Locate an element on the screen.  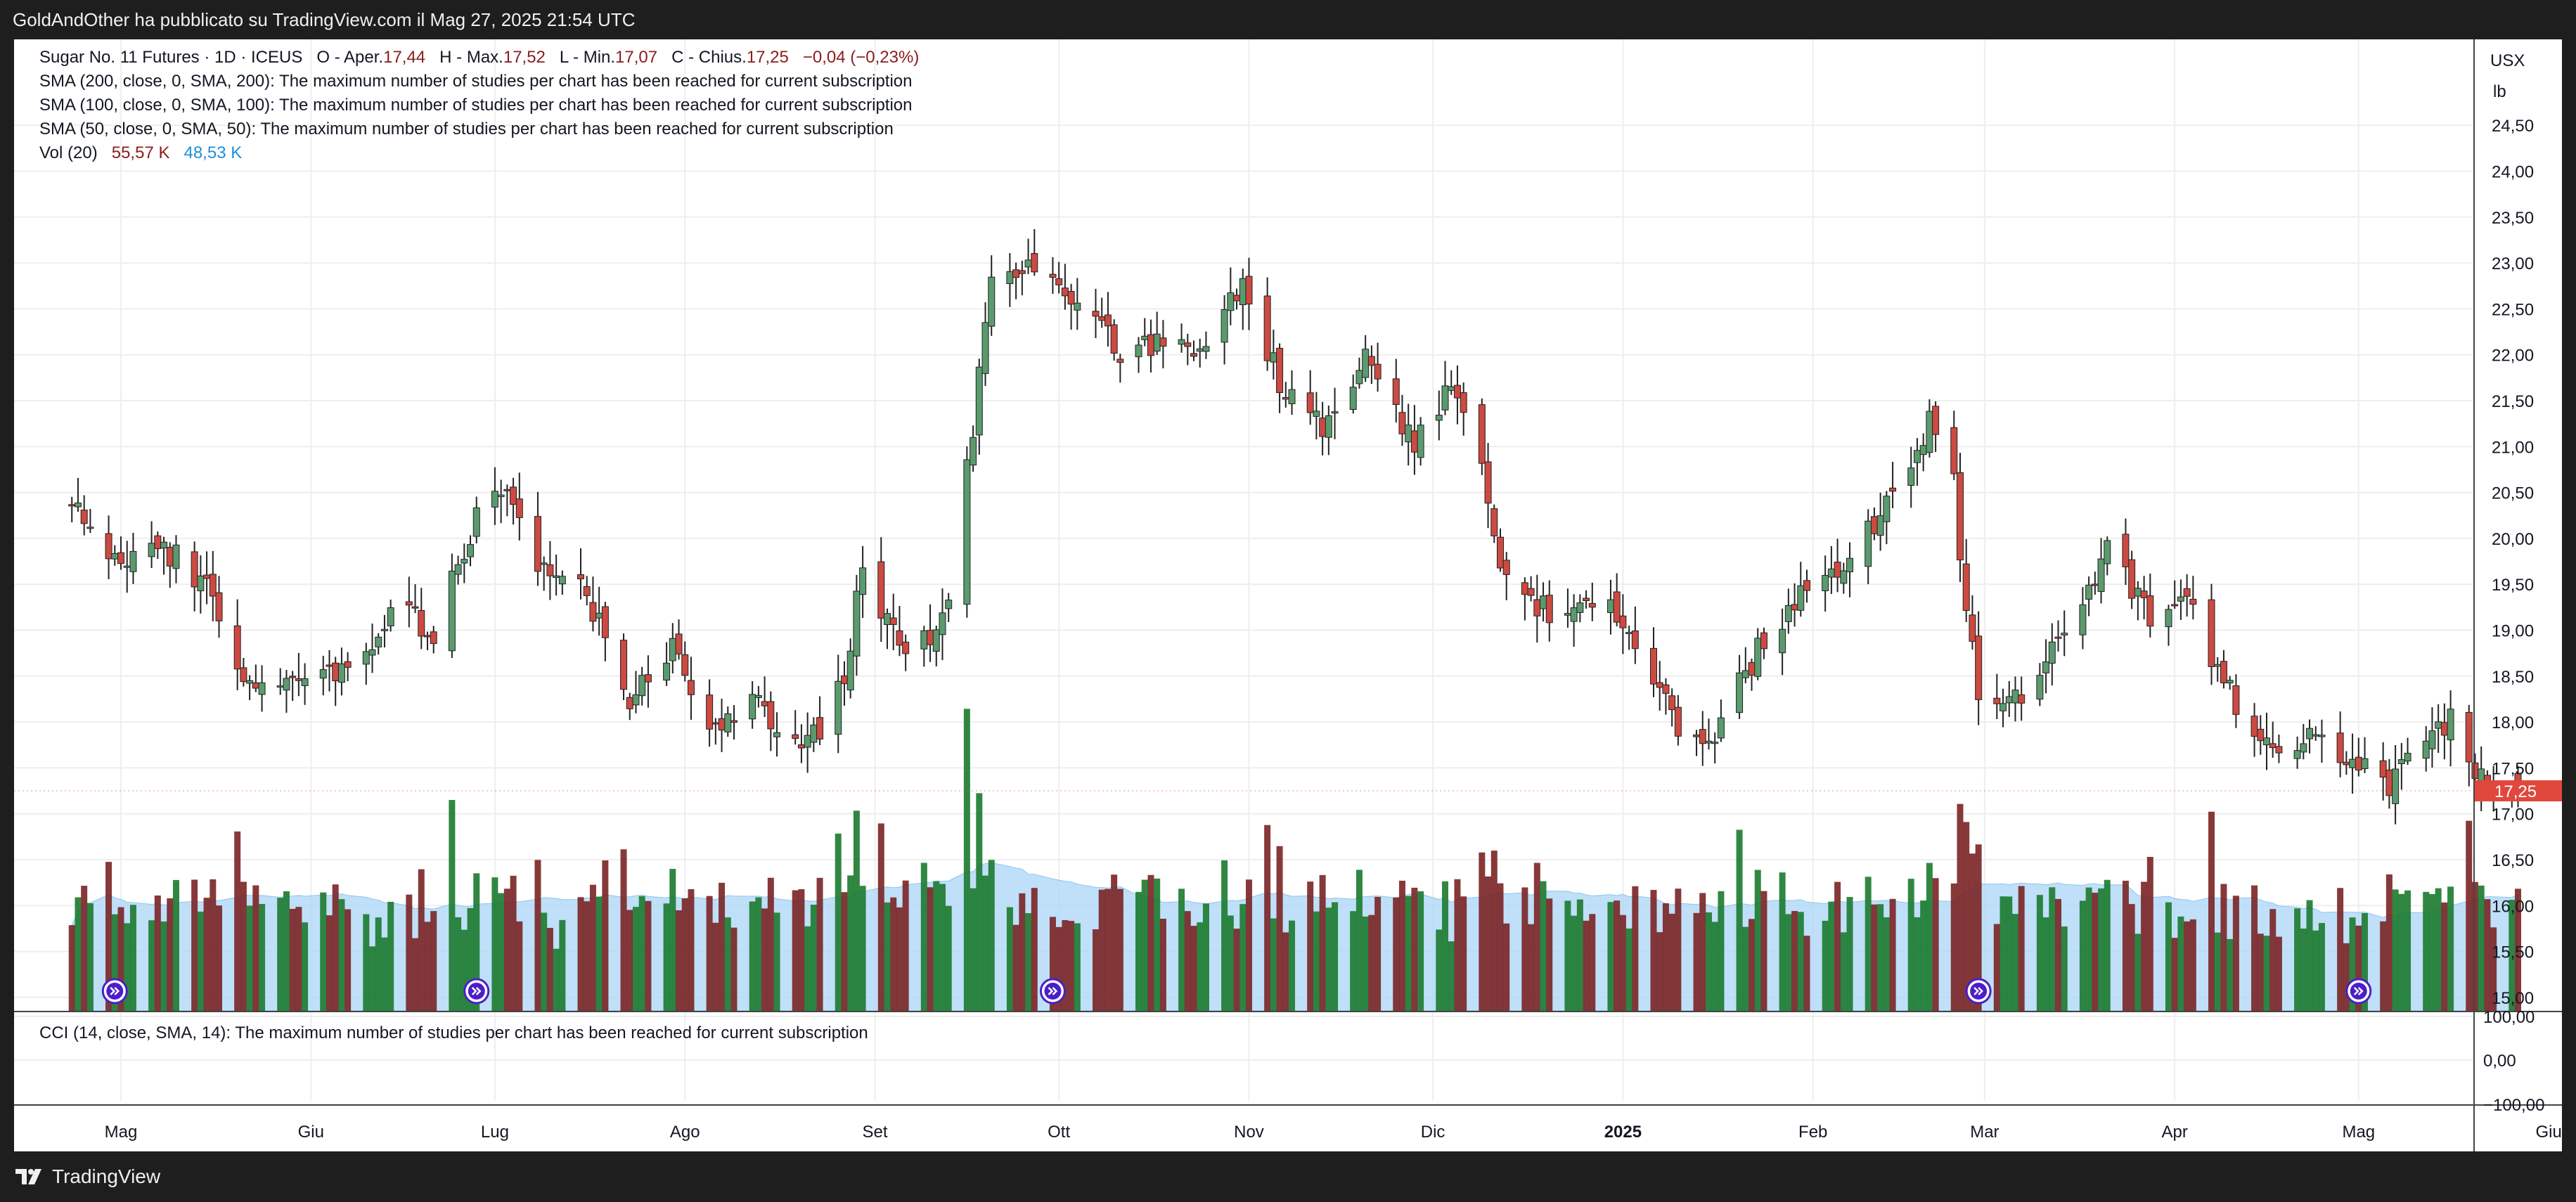
cci-tick-label: 100,00 is located at coordinates (2509, 1018).